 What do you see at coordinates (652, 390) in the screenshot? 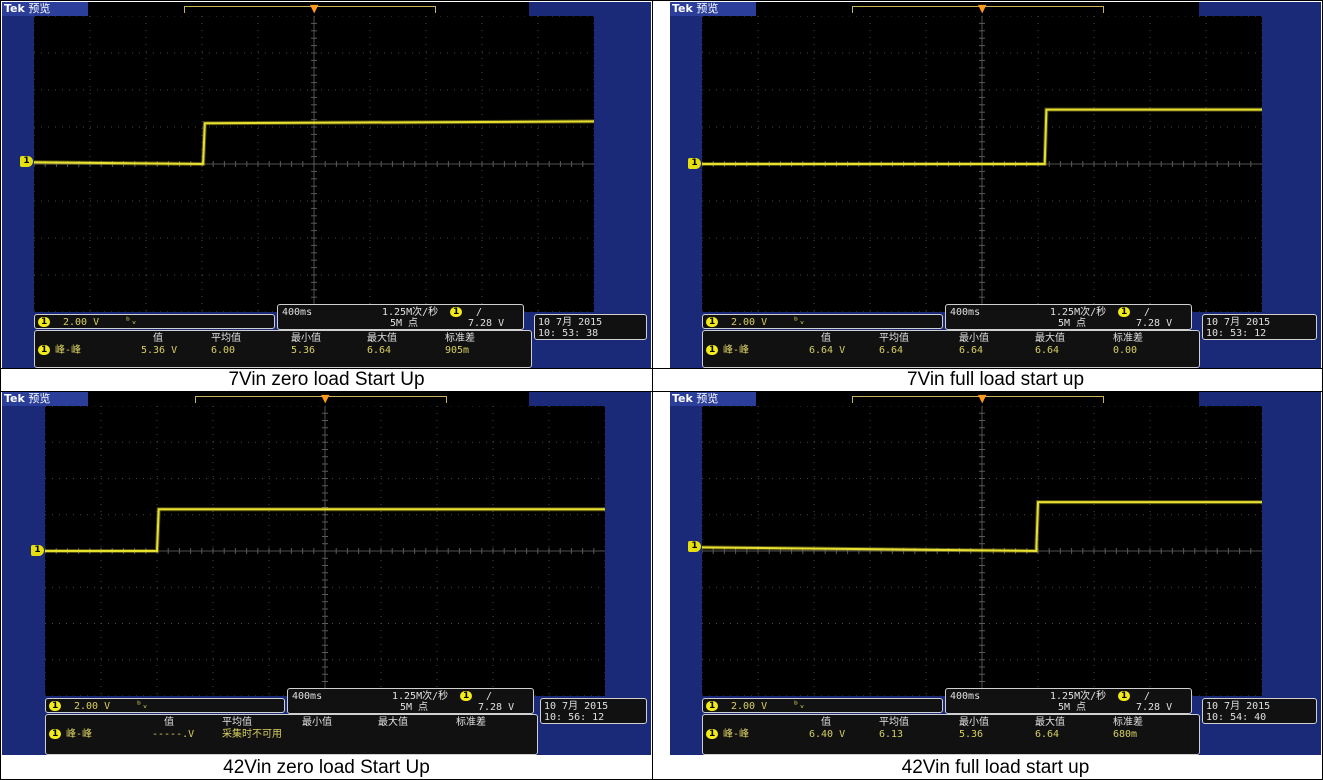
I see `table-border-mid` at bounding box center [652, 390].